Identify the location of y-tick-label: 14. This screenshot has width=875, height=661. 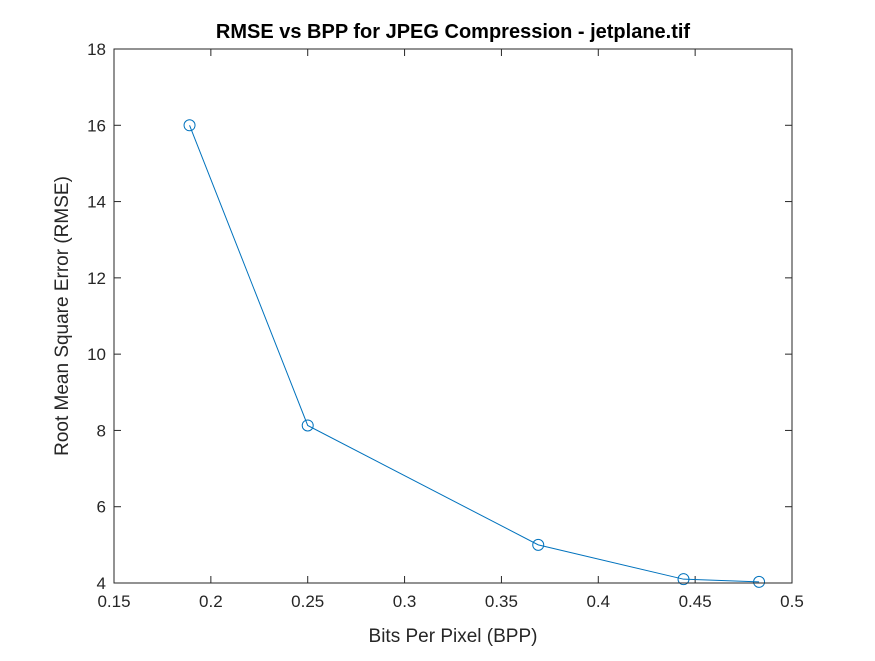
(96, 202).